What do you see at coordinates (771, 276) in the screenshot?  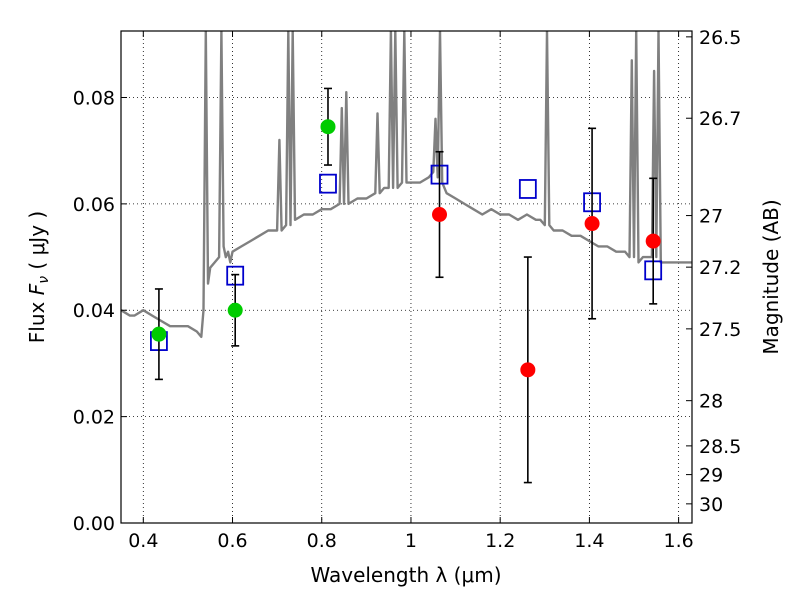 I see `y2-axis-label: Magnitude (AB)` at bounding box center [771, 276].